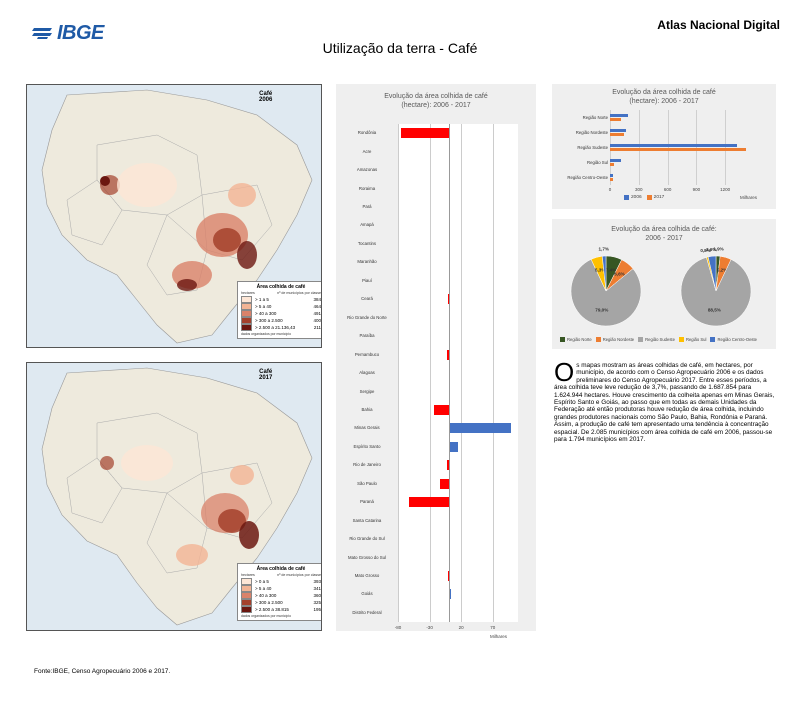  I want to click on state-category-label: Paraná, so click(367, 502).